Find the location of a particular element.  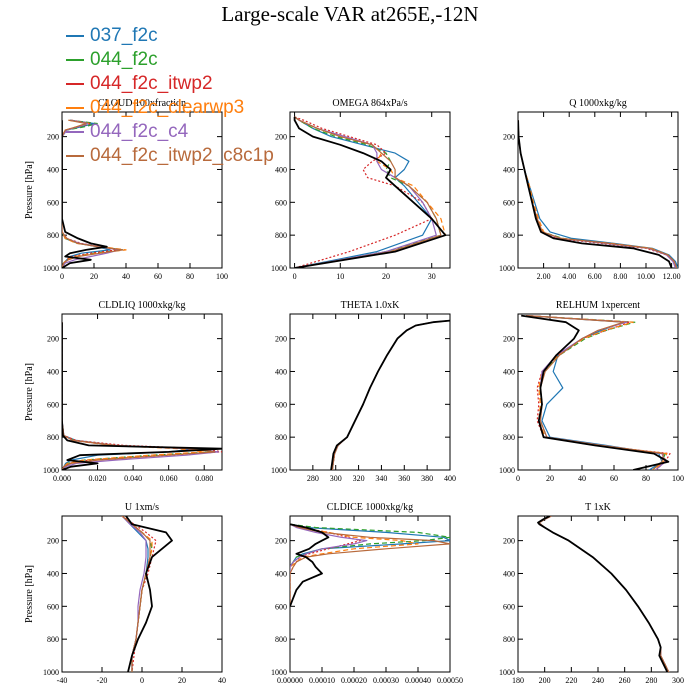

x-tick-label: 40 is located at coordinates (222, 680).